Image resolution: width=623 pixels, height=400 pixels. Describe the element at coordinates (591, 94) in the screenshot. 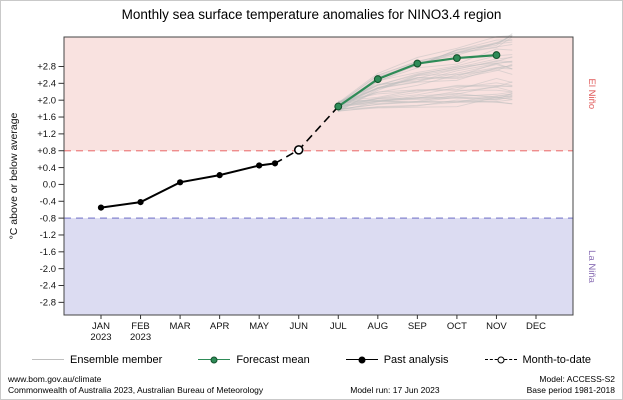

I see `el-nino-region-label: El Niño` at that location.